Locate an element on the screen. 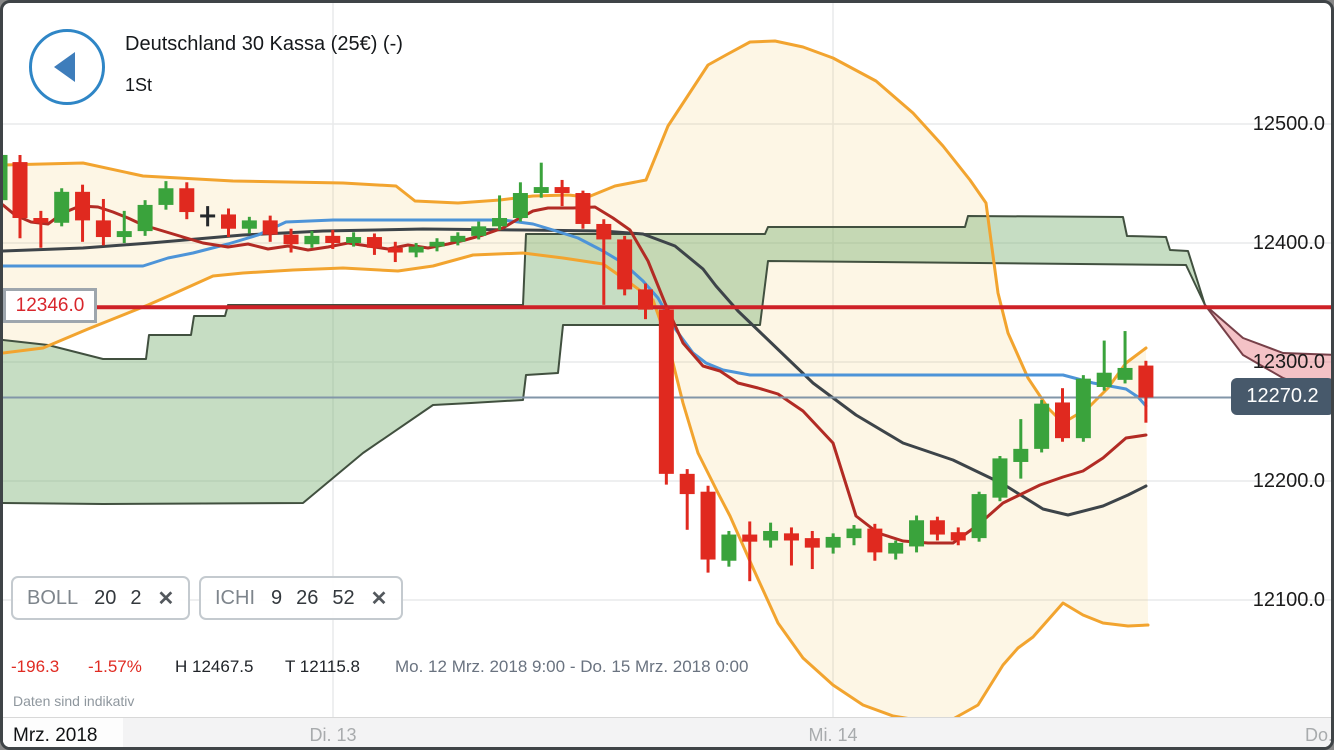 The height and width of the screenshot is (750, 1334). indicator-param: 26 is located at coordinates (307, 597).